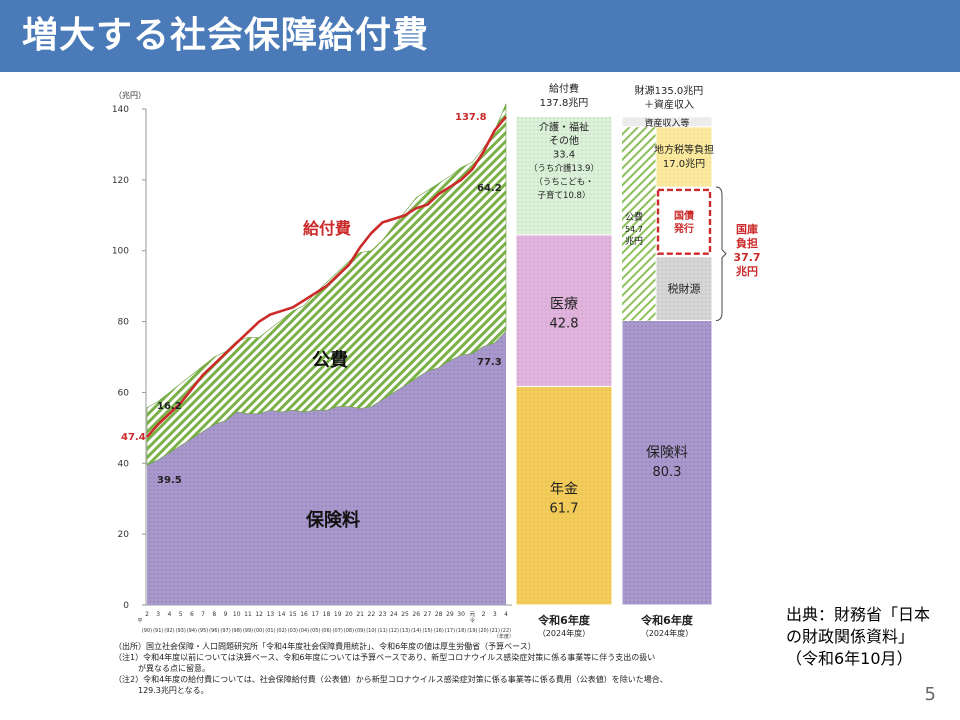 The width and height of the screenshot is (960, 720). Describe the element at coordinates (226, 614) in the screenshot. I see `x-tick-label: 9` at that location.